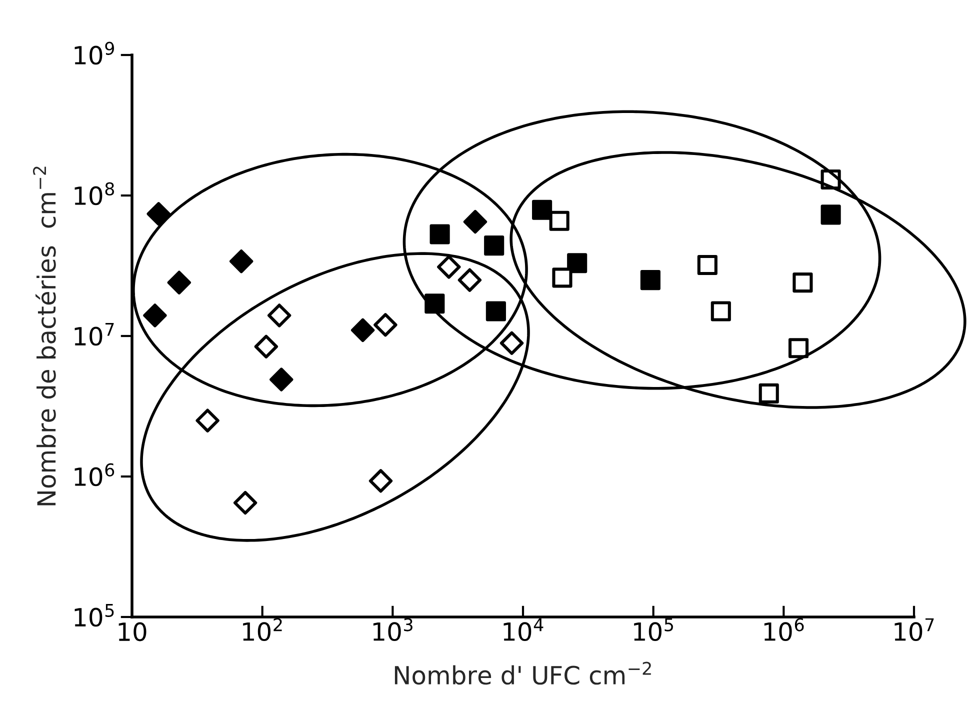 This screenshot has height=717, width=967. I want to click on y-tick-label: 10$^{5}$, so click(94, 615).